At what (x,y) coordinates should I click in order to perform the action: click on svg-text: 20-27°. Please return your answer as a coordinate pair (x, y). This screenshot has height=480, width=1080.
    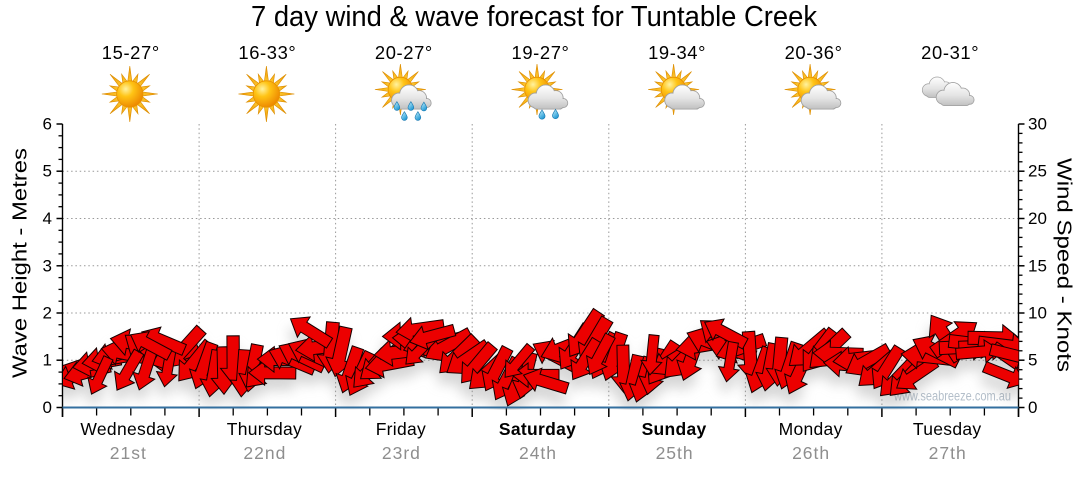
    Looking at the image, I should click on (404, 53).